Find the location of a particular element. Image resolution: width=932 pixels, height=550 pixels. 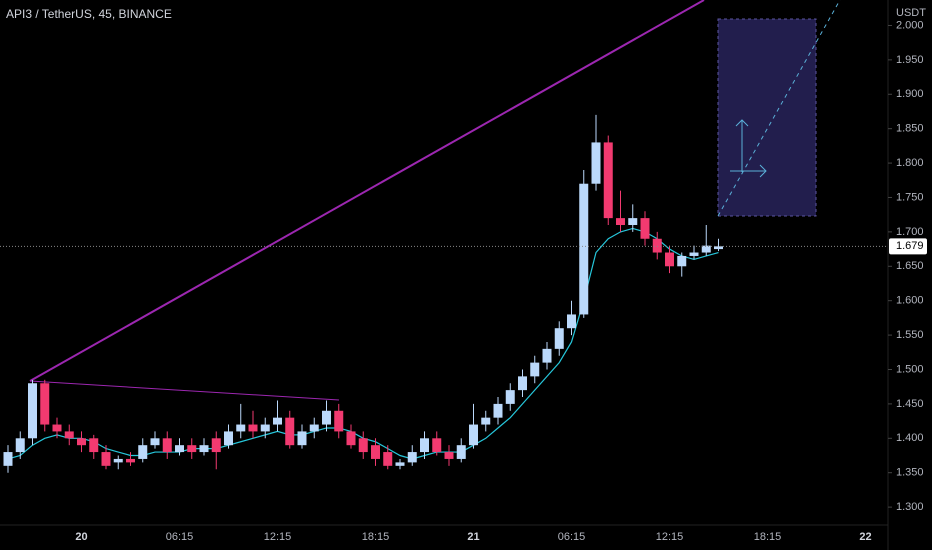

last-price-label: 1.679 is located at coordinates (910, 246).